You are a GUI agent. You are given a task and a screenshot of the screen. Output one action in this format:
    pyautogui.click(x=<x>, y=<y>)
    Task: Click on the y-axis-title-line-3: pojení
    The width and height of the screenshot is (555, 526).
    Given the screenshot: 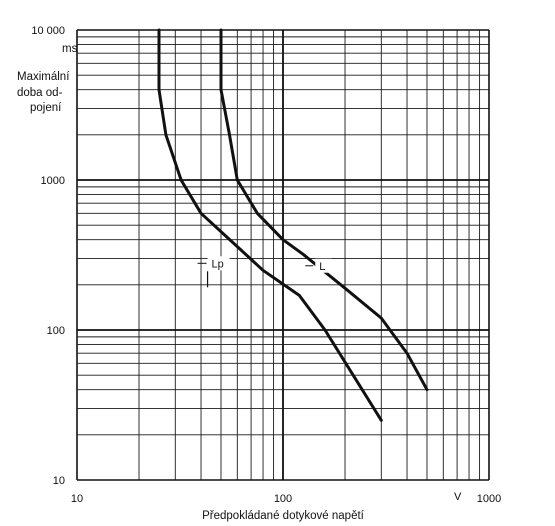 What is the action you would take?
    pyautogui.click(x=46, y=108)
    